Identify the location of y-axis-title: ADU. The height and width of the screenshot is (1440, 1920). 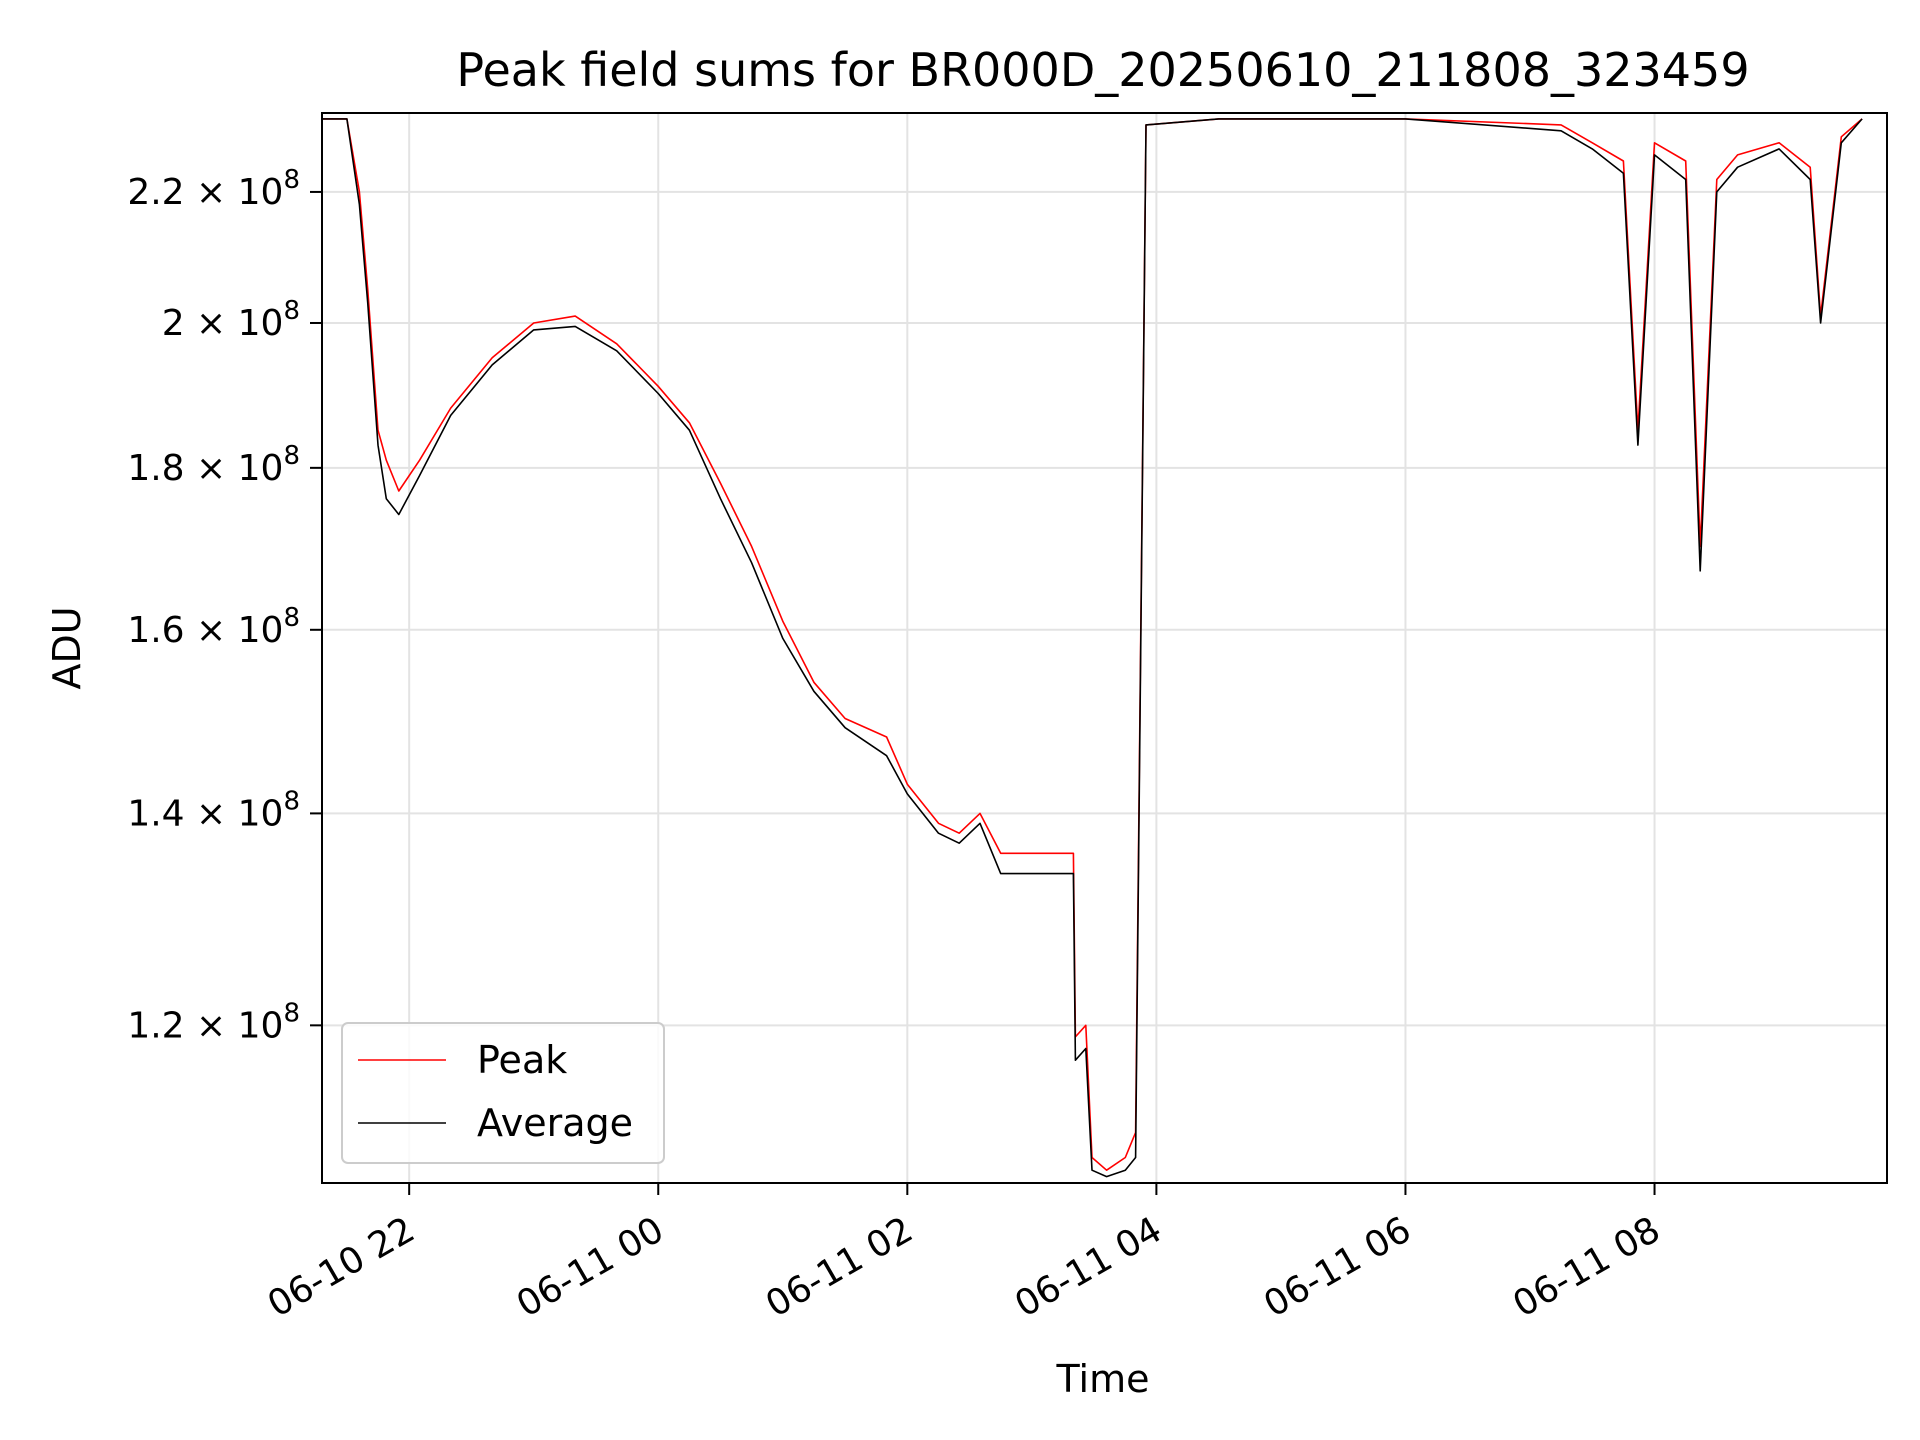
(67, 647).